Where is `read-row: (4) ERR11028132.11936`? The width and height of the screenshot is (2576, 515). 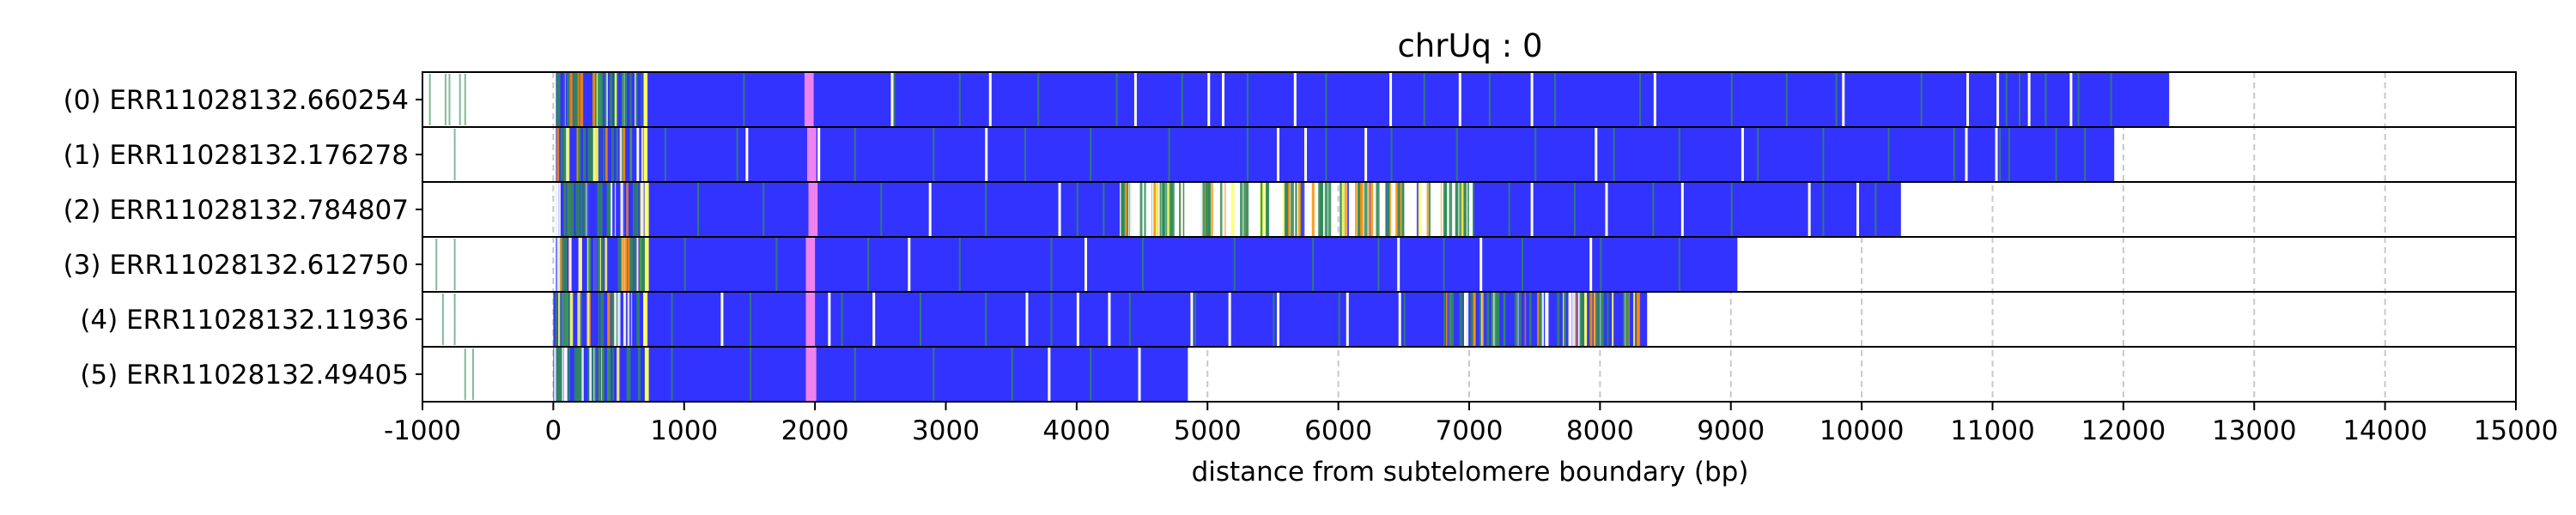 read-row: (4) ERR11028132.11936 is located at coordinates (1298, 319).